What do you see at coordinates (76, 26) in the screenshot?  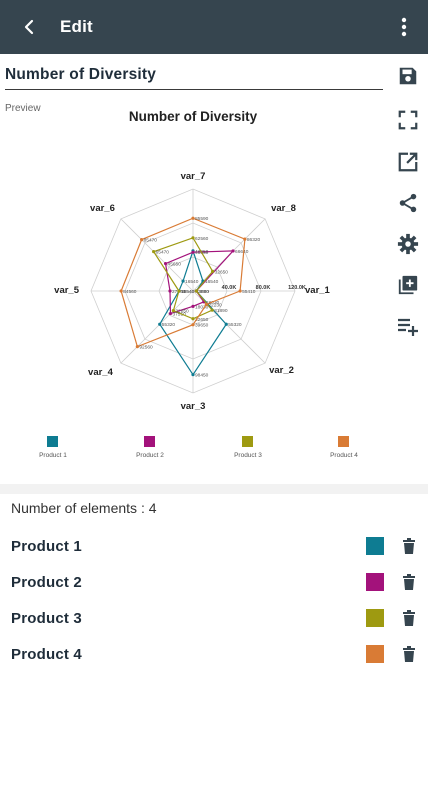 I see `page-title: Edit` at bounding box center [76, 26].